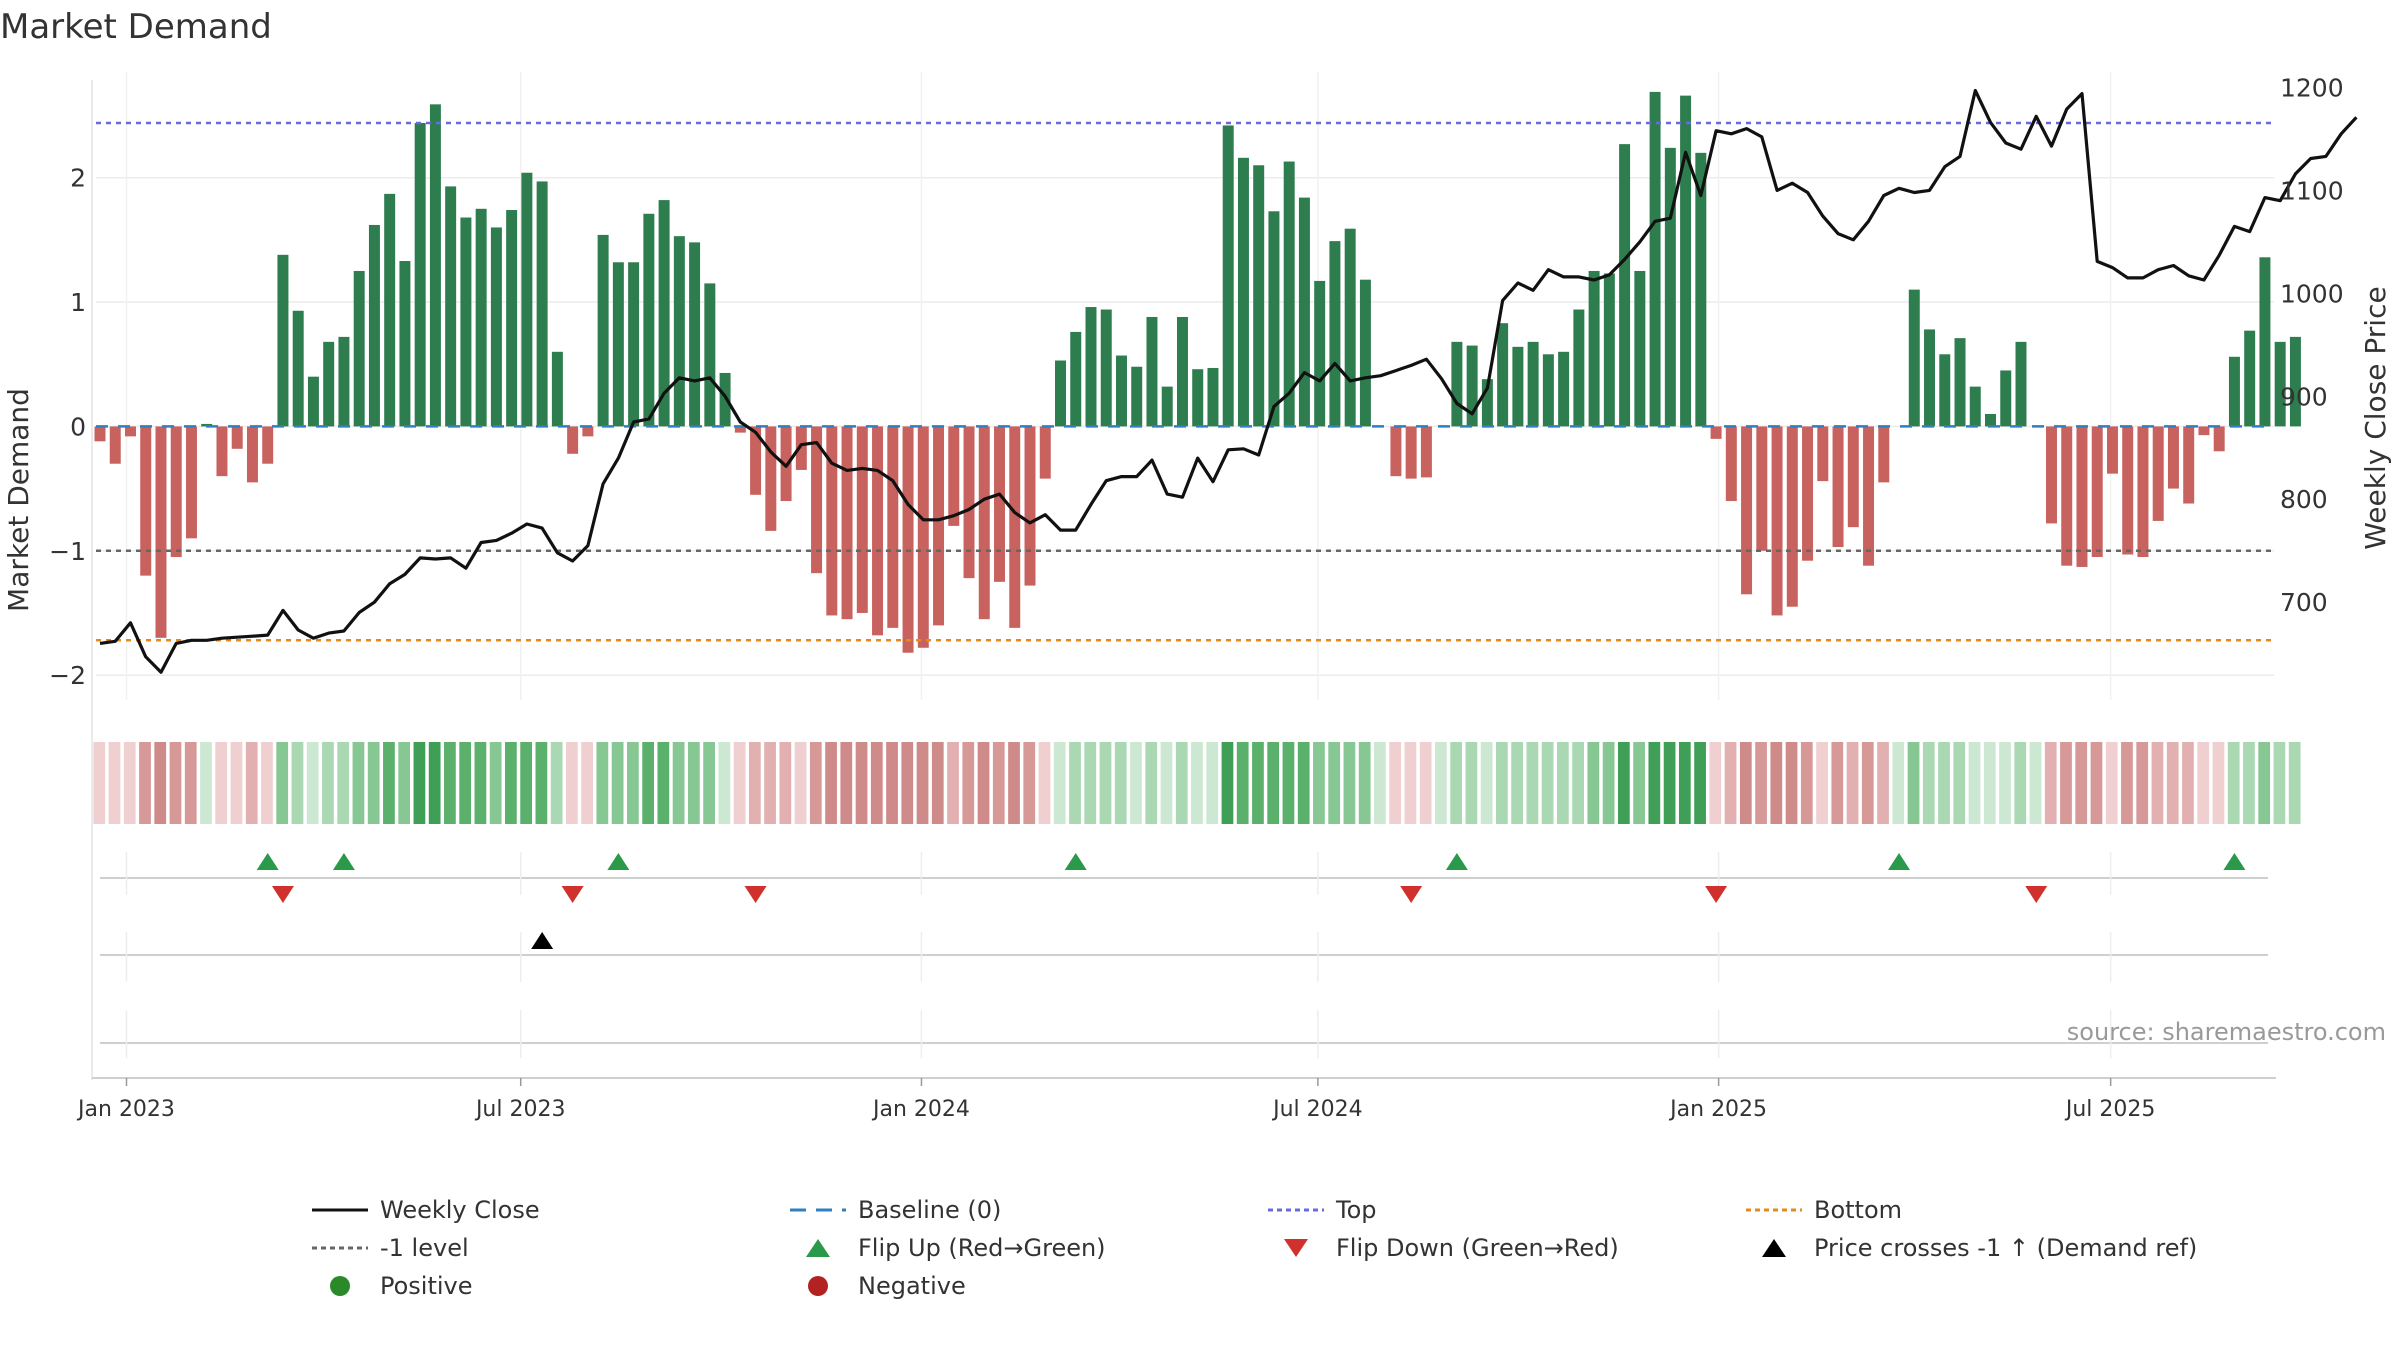 The image size is (2400, 1350). I want to click on positive-dot-icon, so click(340, 1286).